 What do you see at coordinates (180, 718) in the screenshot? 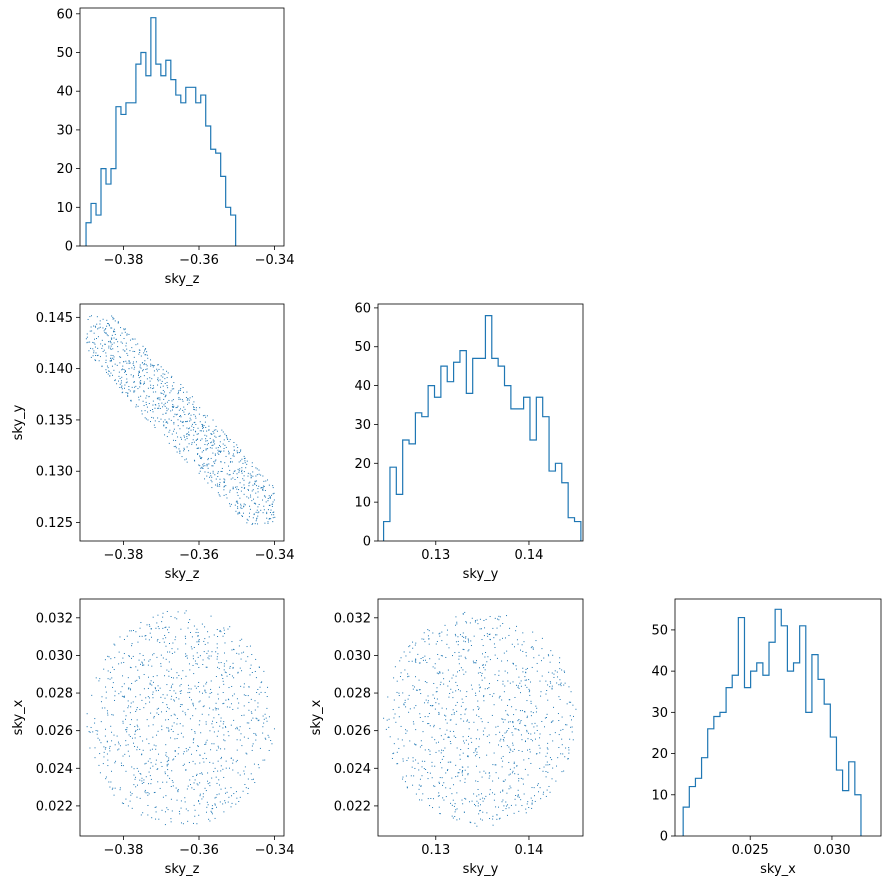
I see `plot-data-area` at bounding box center [180, 718].